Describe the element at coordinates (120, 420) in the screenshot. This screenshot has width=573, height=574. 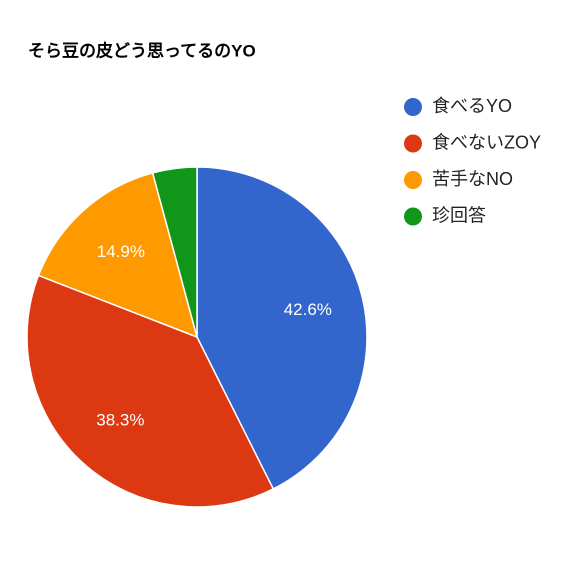
I see `data-label: 38.3%` at that location.